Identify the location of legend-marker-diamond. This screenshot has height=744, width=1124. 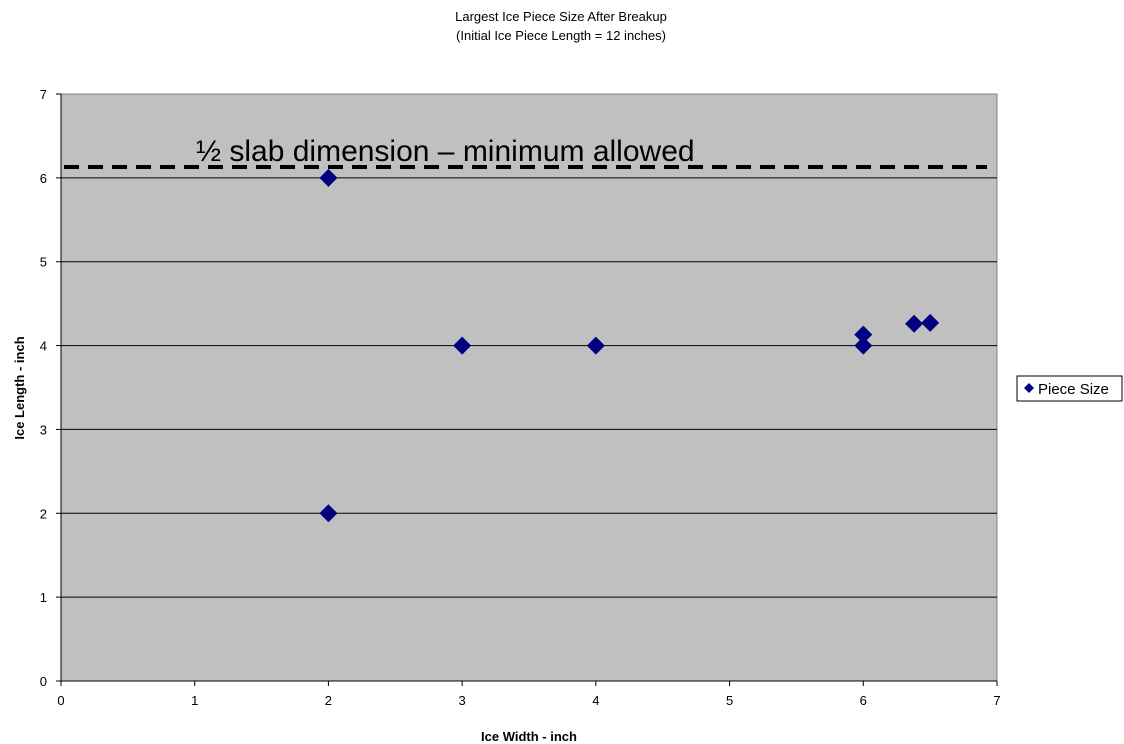
(1029, 388).